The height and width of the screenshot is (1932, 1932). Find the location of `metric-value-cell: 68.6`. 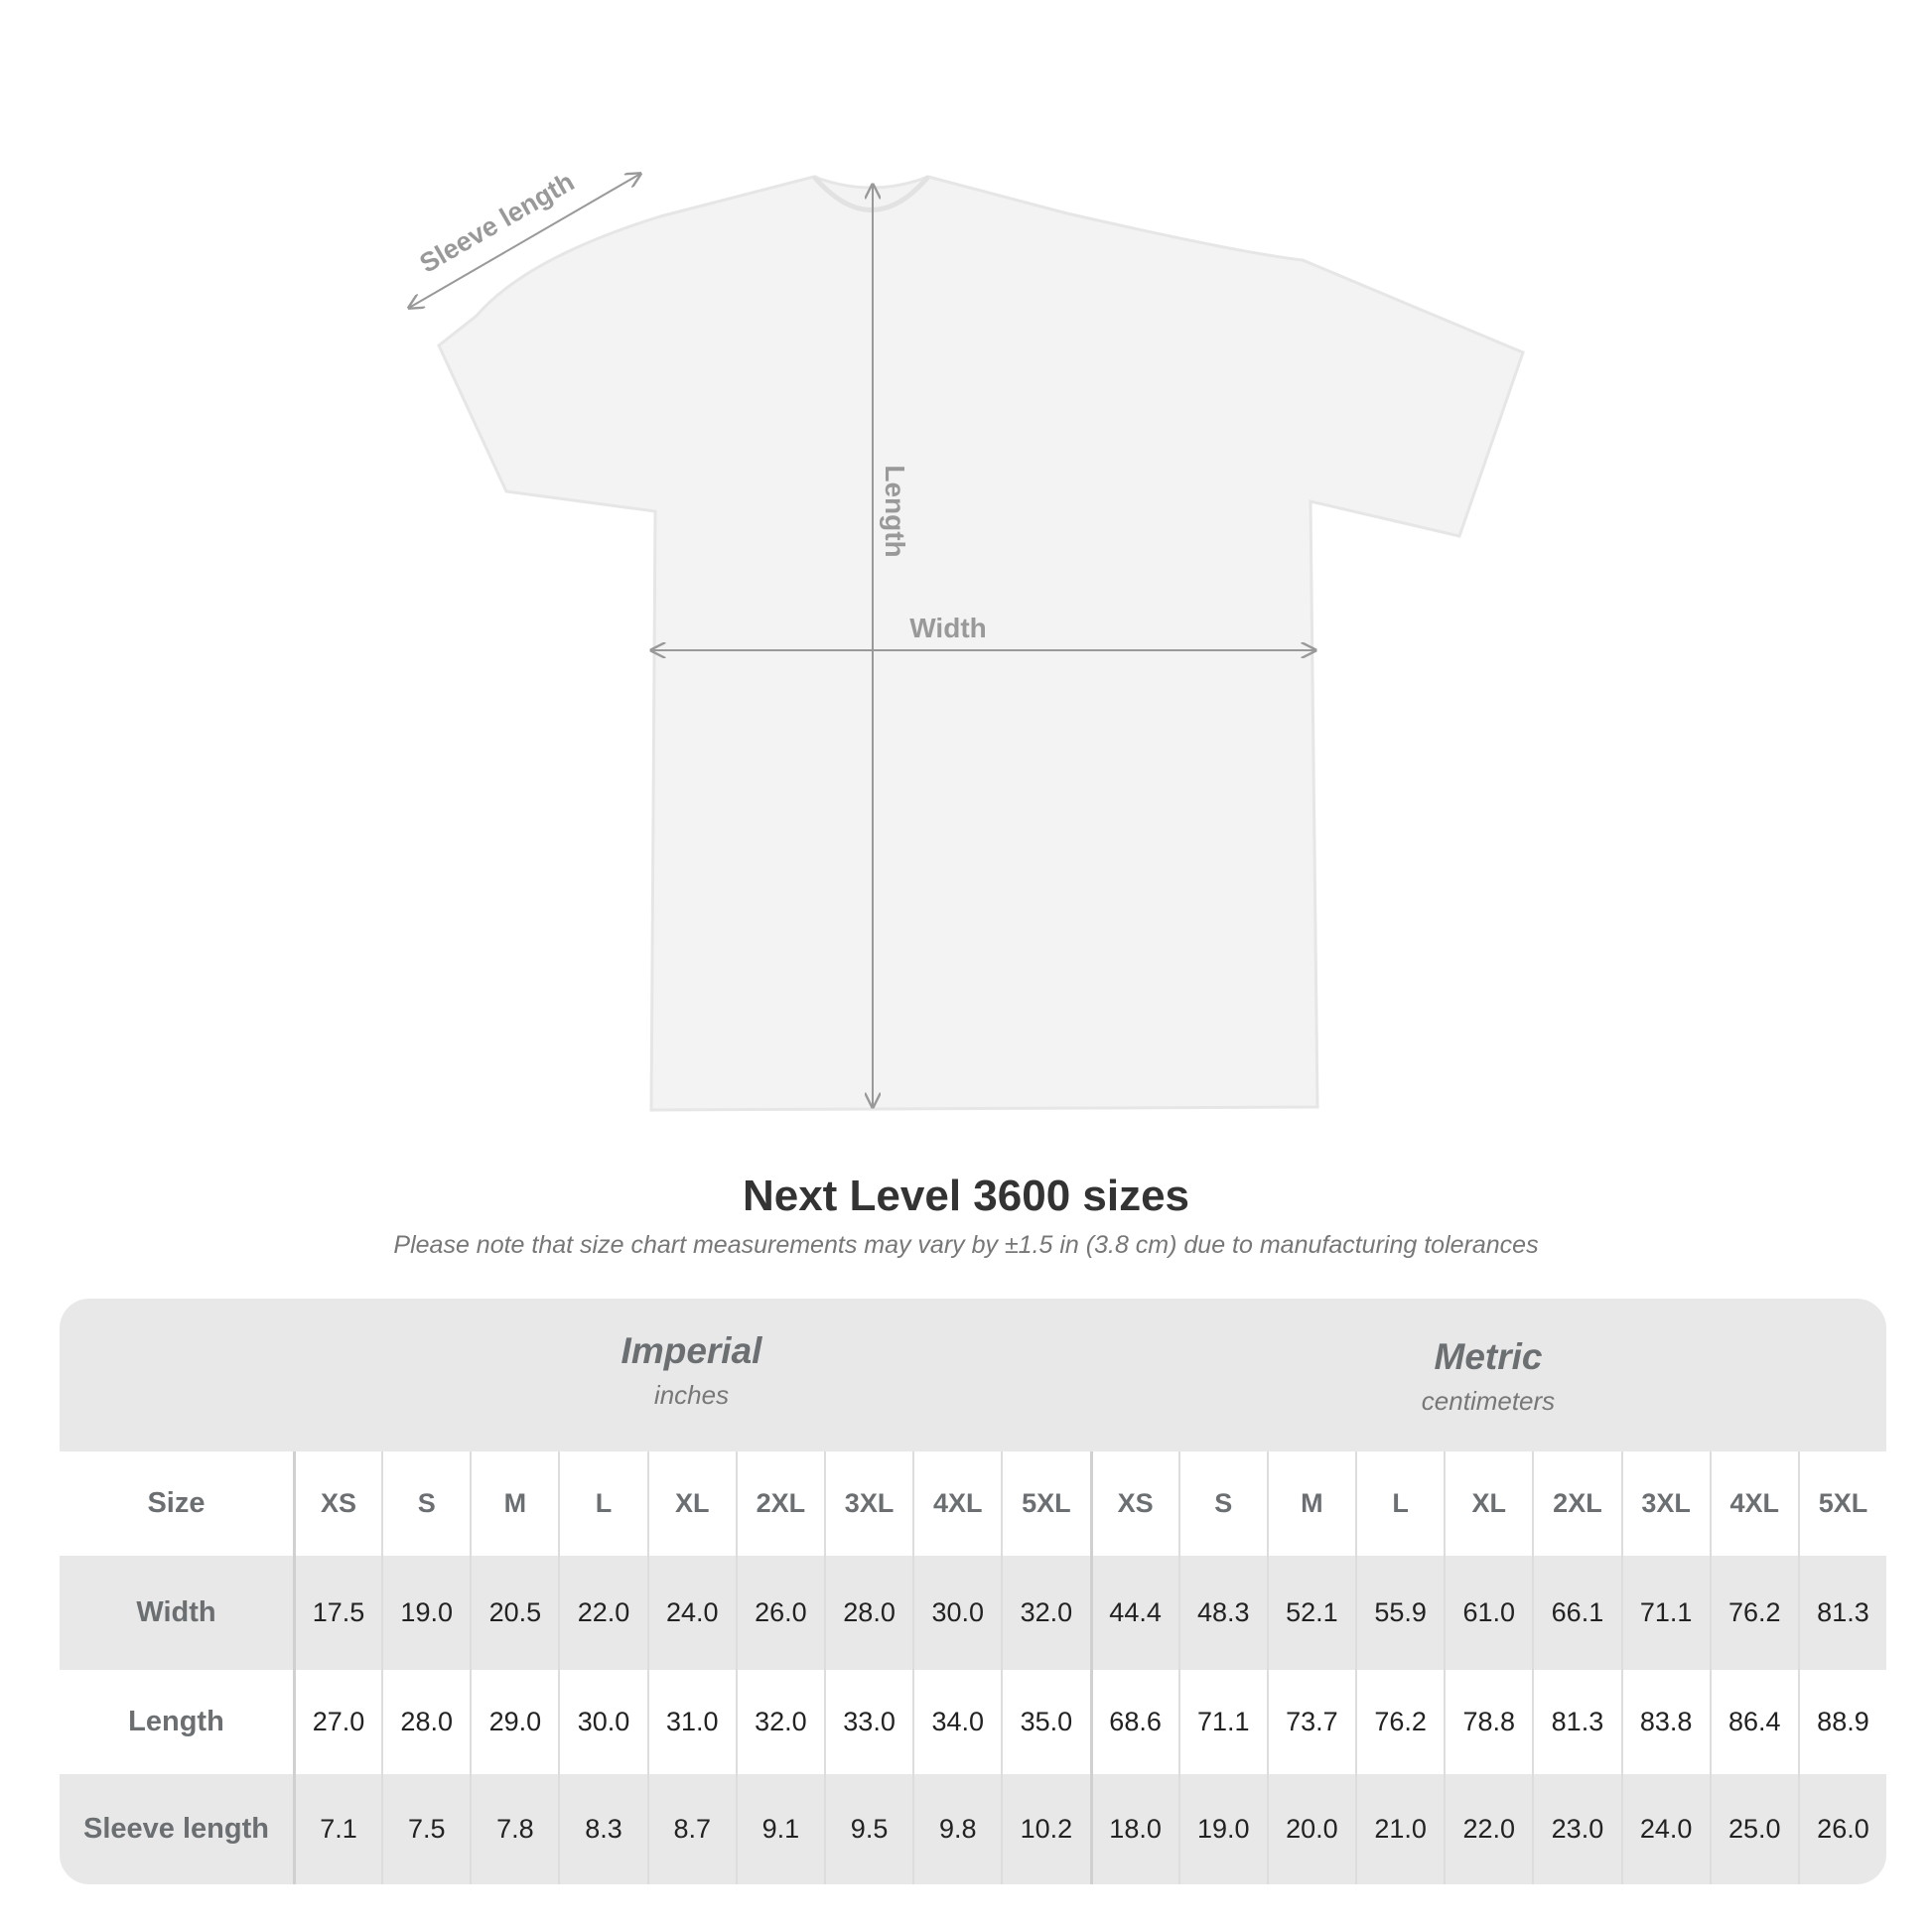

metric-value-cell: 68.6 is located at coordinates (1133, 1722).